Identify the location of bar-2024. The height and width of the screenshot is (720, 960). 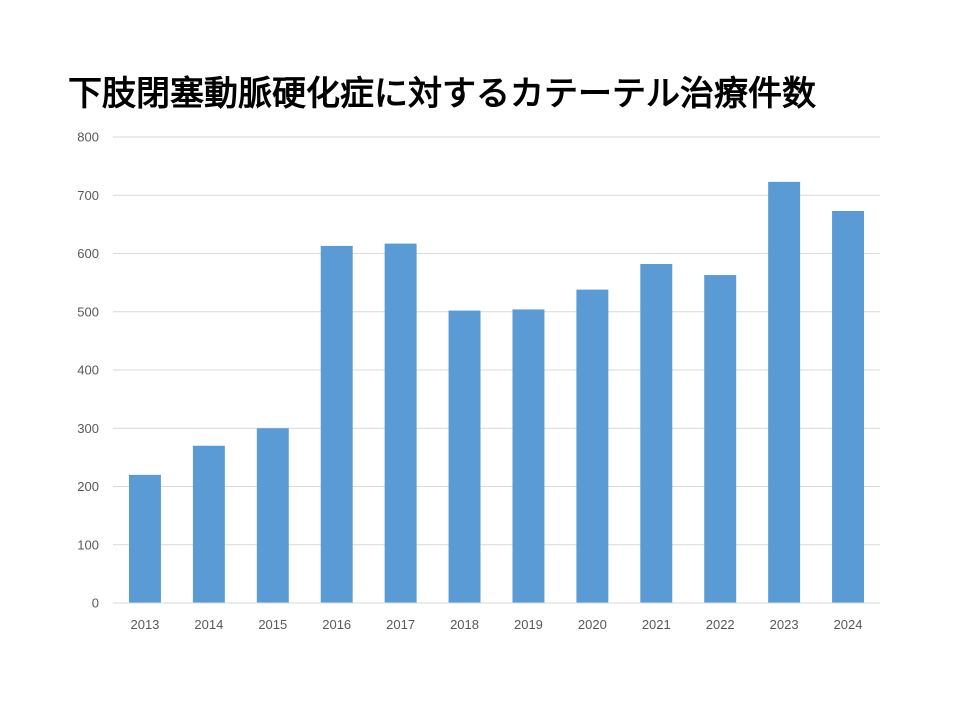
(848, 407).